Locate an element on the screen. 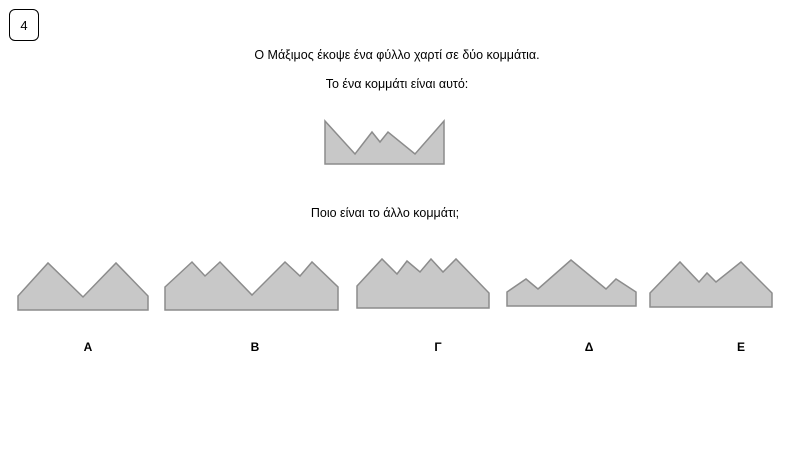  given-paper-piece is located at coordinates (384, 142).